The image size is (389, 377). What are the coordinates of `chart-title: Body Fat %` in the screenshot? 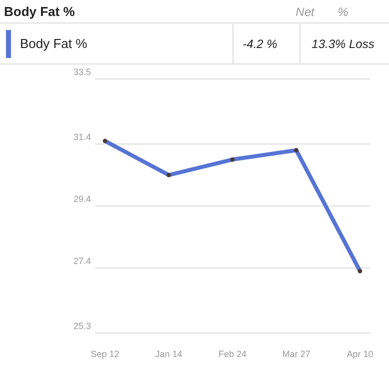 It's located at (40, 11).